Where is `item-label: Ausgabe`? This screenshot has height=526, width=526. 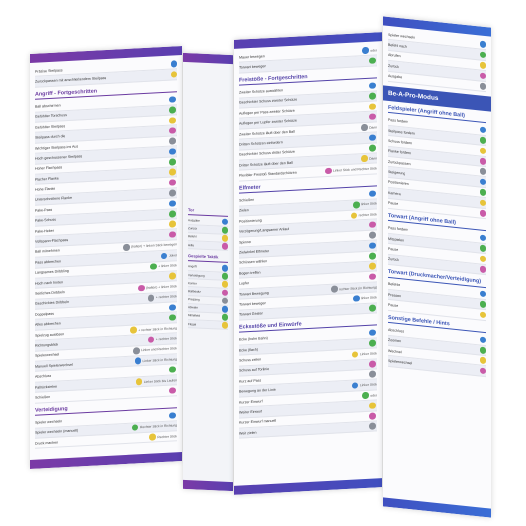
item-label: Ausgabe is located at coordinates (395, 77).